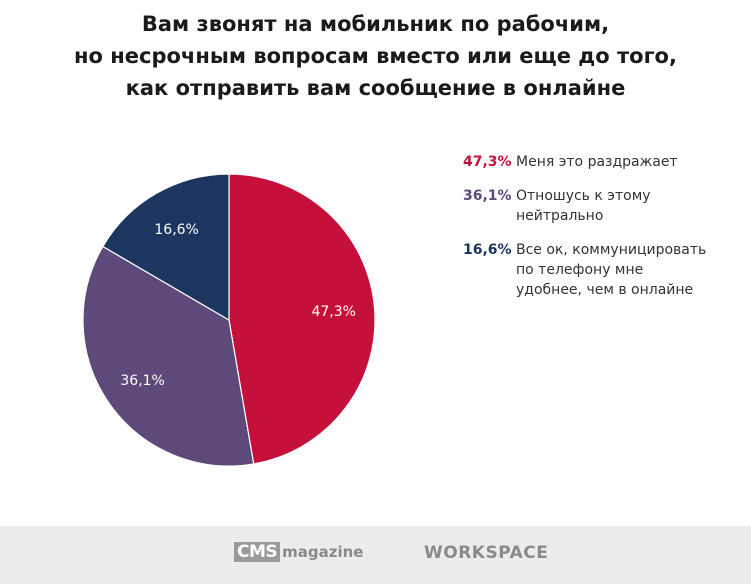 The image size is (751, 584). What do you see at coordinates (375, 88) in the screenshot?
I see `title-line: как отправить вам сообщение в онлайне` at bounding box center [375, 88].